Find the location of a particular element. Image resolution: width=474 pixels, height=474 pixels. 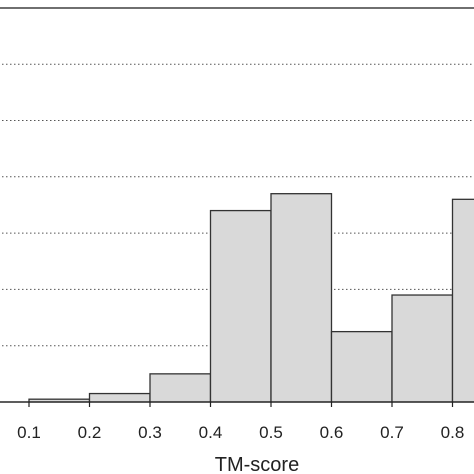

x-axis-title: TM-score is located at coordinates (257, 464).